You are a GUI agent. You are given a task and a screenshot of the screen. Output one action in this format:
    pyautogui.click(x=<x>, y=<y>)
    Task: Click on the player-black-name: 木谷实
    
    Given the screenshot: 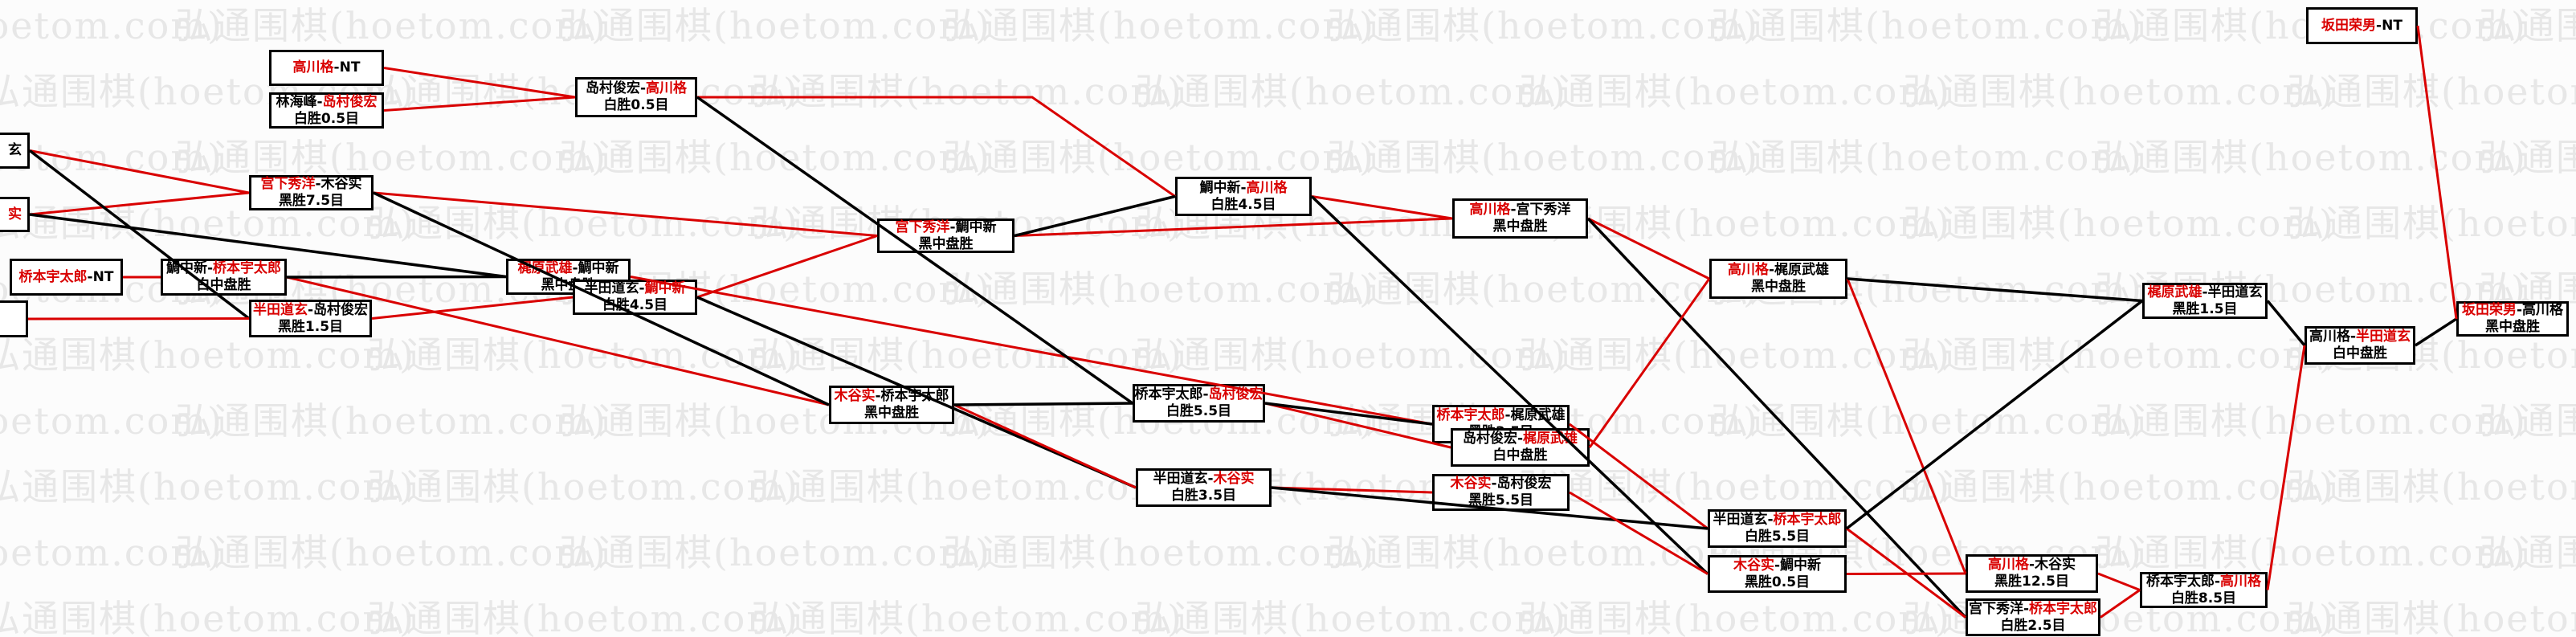 What is the action you would take?
    pyautogui.click(x=855, y=396)
    